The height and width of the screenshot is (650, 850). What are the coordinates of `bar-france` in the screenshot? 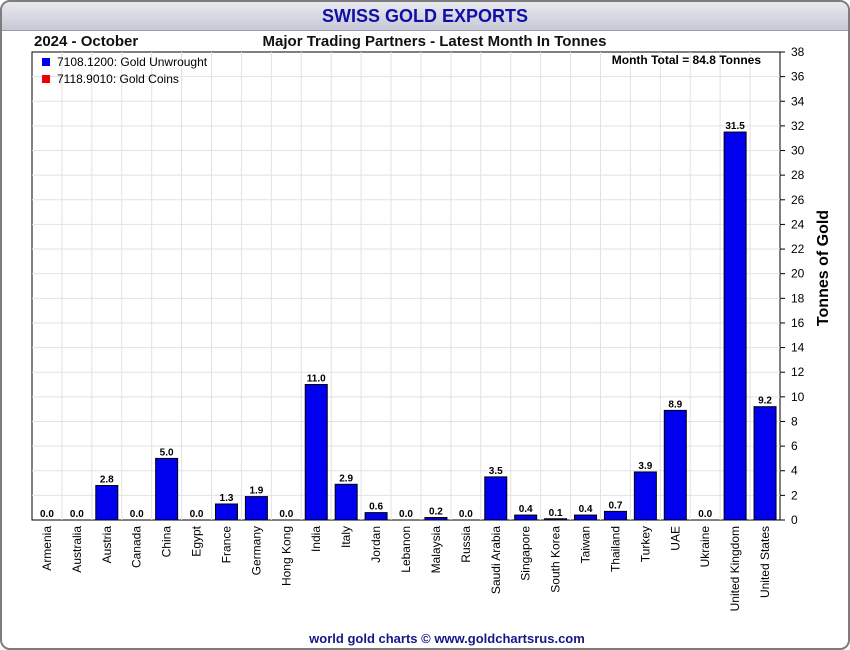 It's located at (226, 512).